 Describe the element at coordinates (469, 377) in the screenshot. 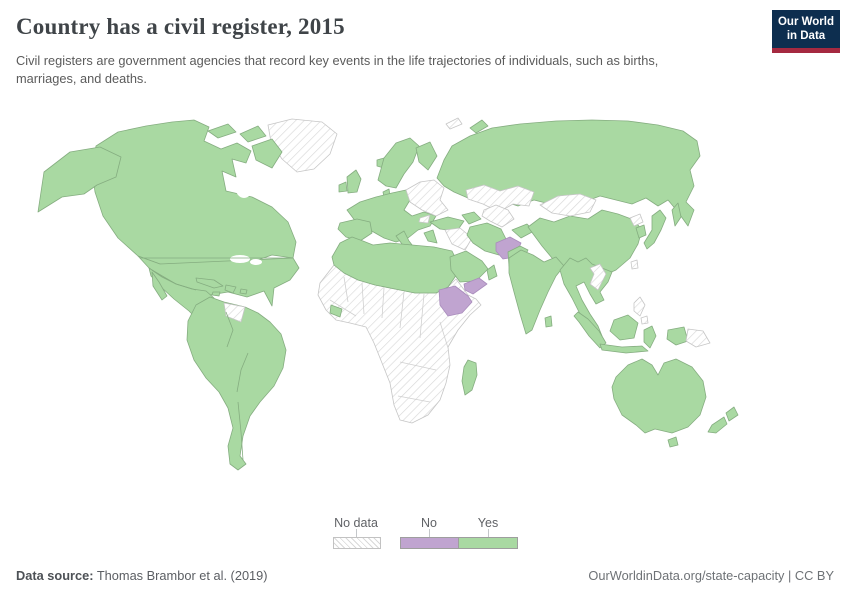

I see `region-madagascar` at that location.